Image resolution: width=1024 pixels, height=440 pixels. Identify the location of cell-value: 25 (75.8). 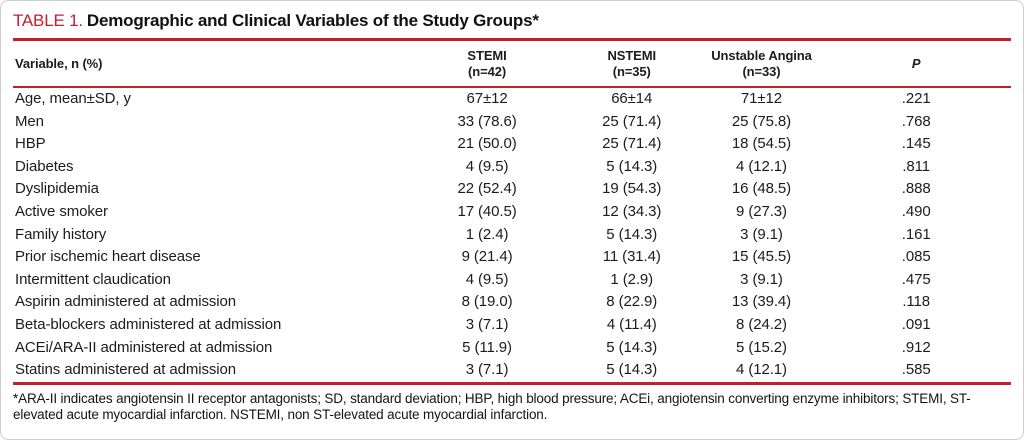
(761, 121).